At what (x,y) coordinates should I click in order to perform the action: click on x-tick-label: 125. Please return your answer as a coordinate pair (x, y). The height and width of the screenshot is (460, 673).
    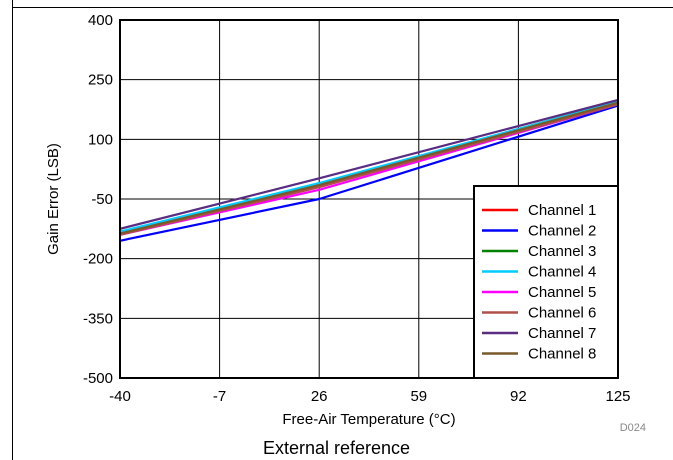
    Looking at the image, I should click on (617, 396).